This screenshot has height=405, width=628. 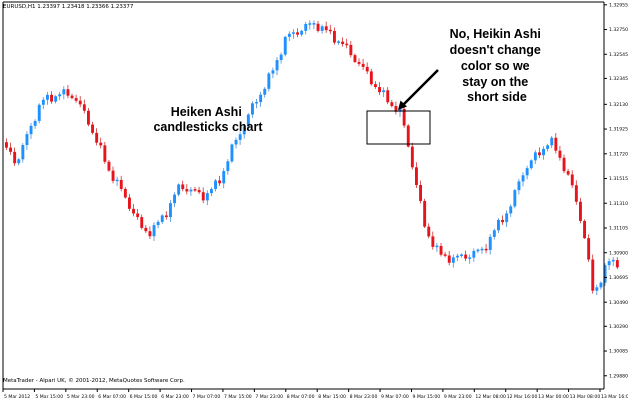 What do you see at coordinates (618, 130) in the screenshot?
I see `price-tick-label: 1.31925` at bounding box center [618, 130].